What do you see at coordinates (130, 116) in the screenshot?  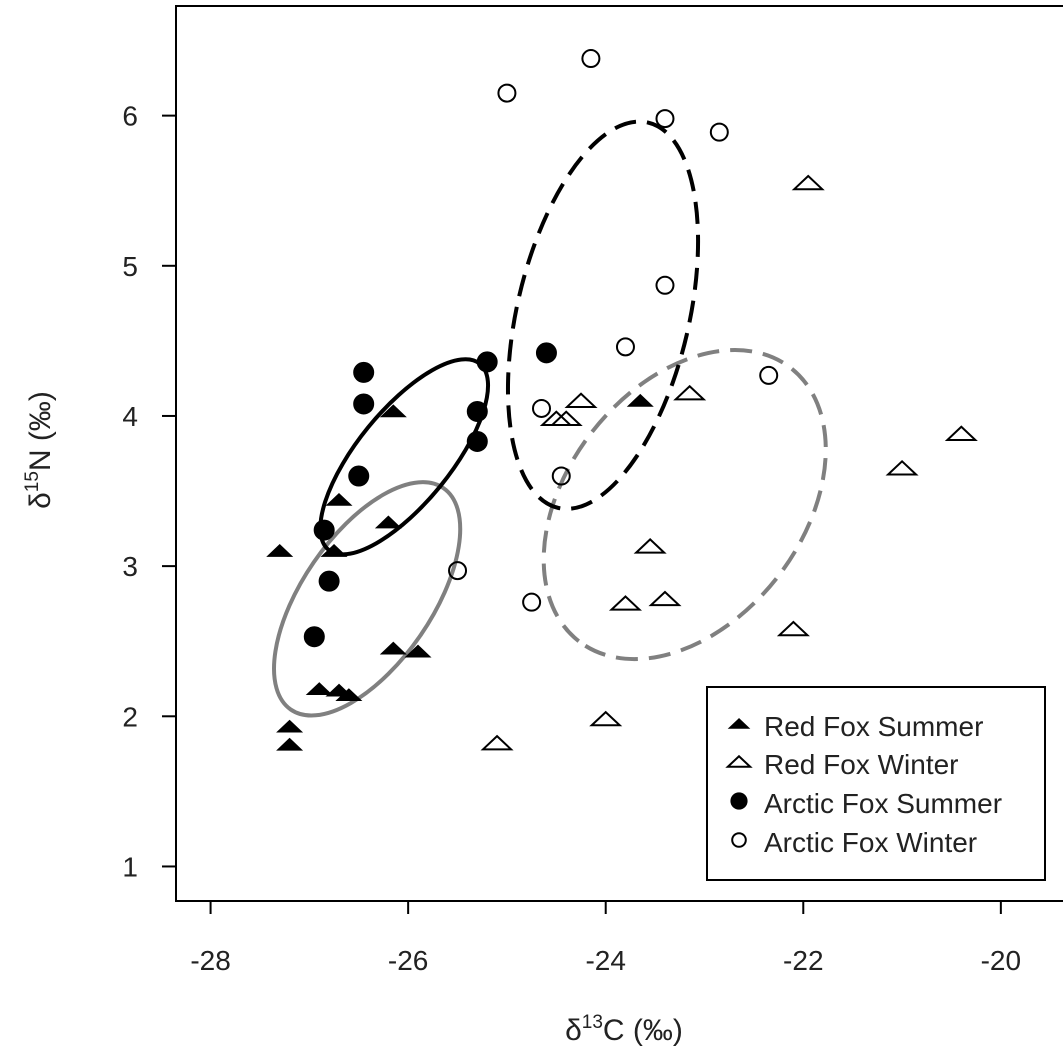 I see `y-tick-label: 6` at bounding box center [130, 116].